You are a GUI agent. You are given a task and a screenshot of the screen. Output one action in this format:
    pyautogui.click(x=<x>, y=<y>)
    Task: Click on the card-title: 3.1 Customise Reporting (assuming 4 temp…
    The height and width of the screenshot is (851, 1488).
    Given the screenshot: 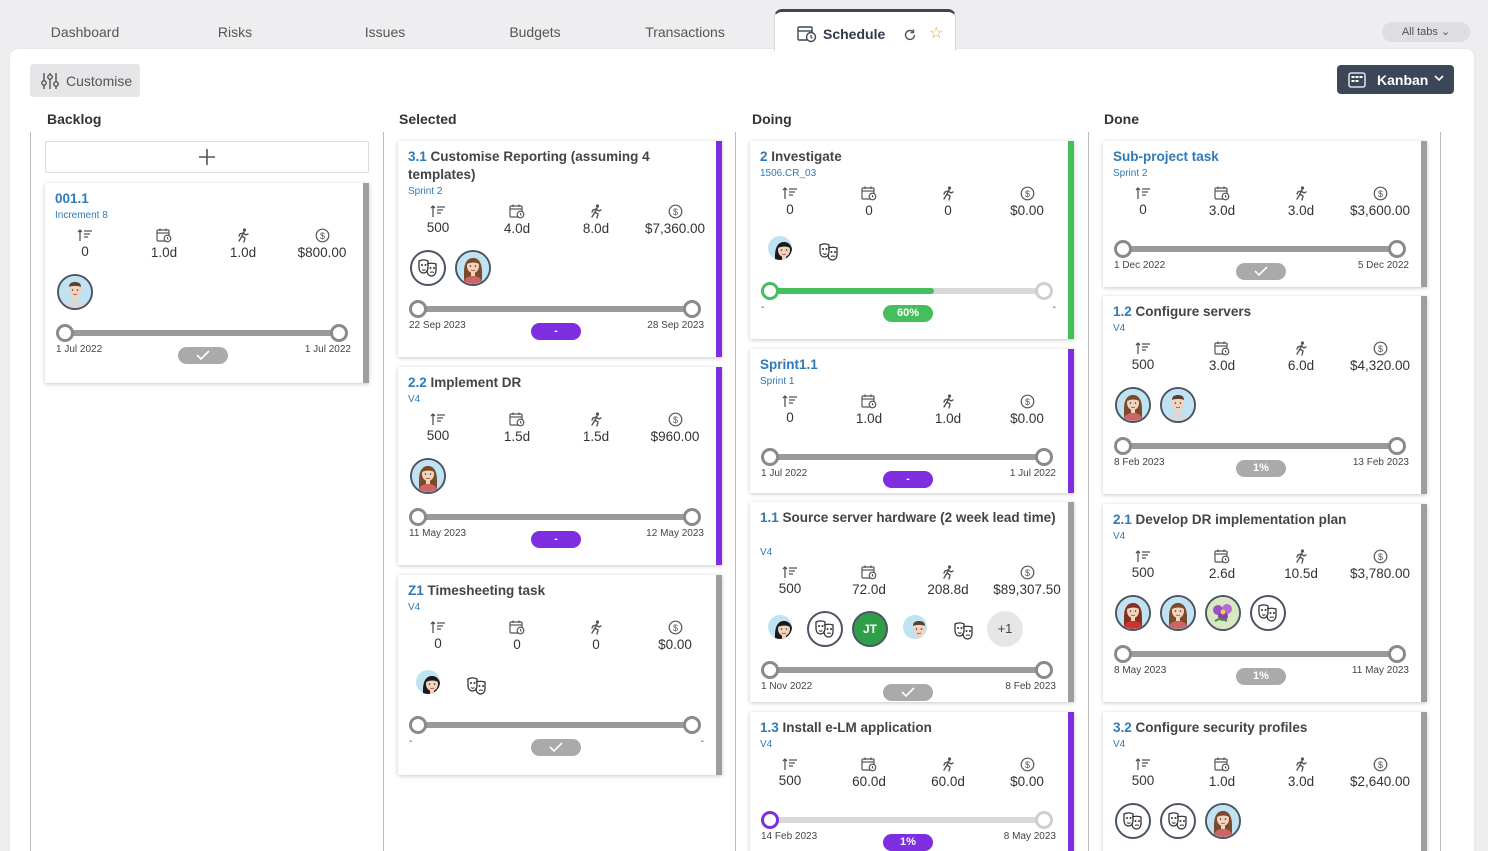 What is the action you would take?
    pyautogui.click(x=556, y=166)
    